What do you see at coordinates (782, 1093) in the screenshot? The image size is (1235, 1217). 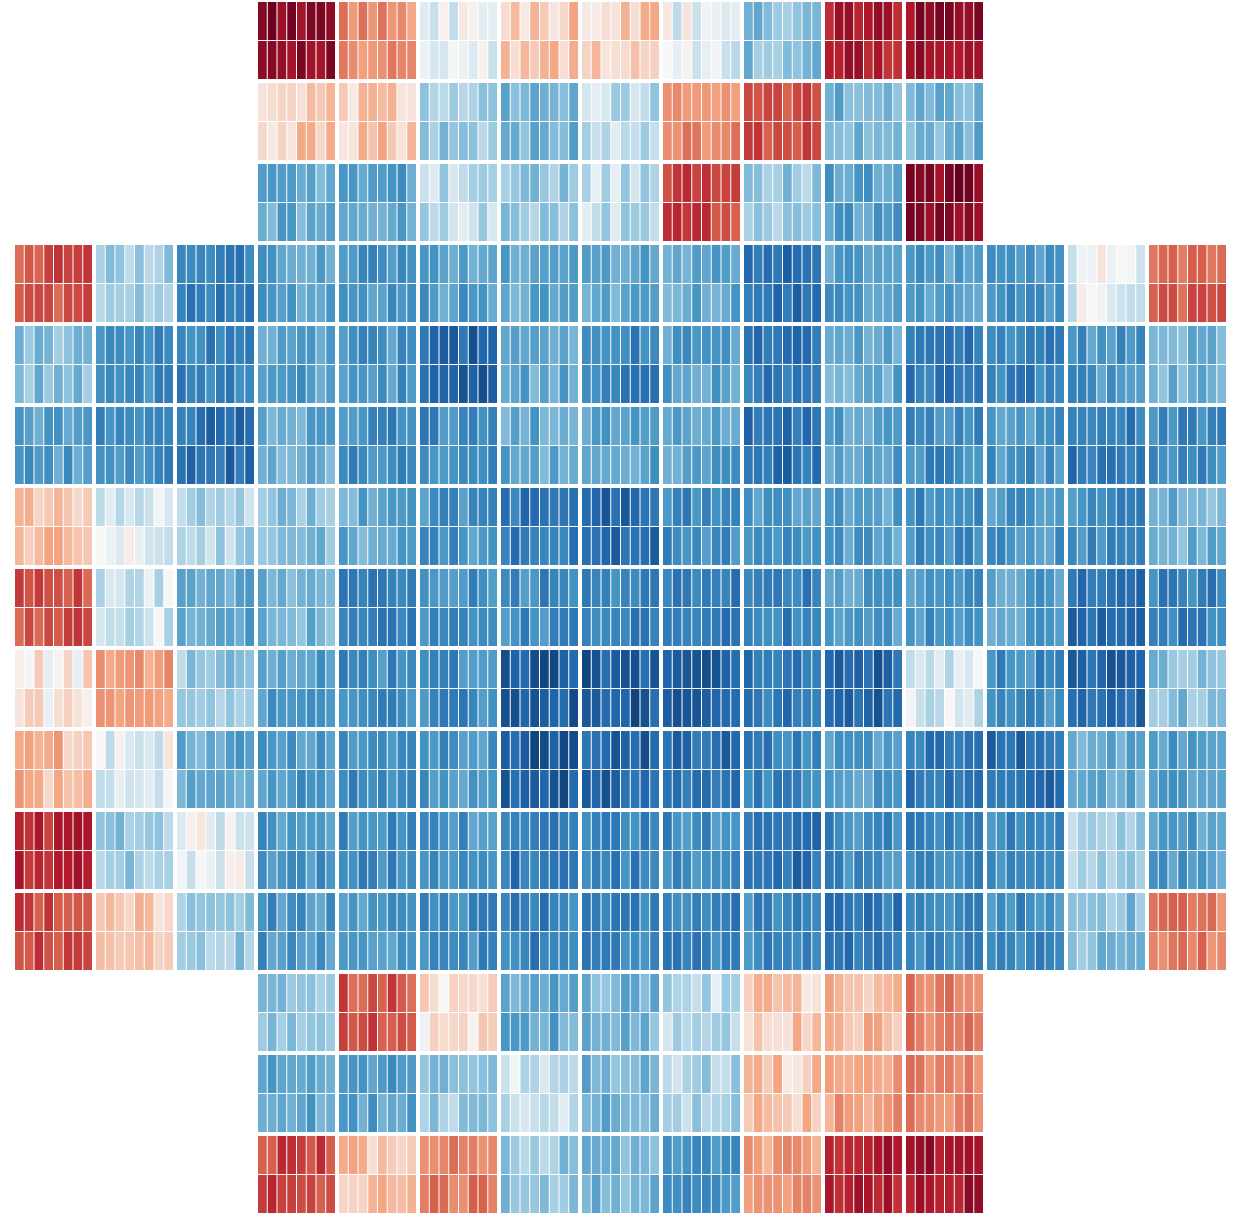 I see `heatmap-block-r13-c9` at bounding box center [782, 1093].